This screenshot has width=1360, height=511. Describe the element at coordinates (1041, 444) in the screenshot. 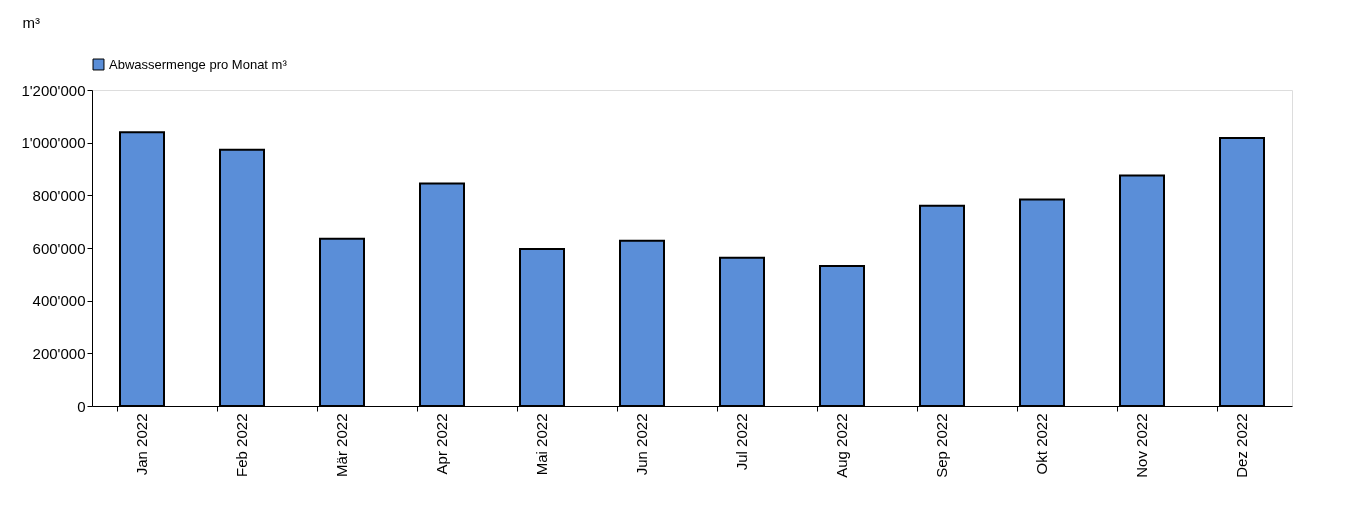

I see `x-tick-label: Okt 2022` at that location.